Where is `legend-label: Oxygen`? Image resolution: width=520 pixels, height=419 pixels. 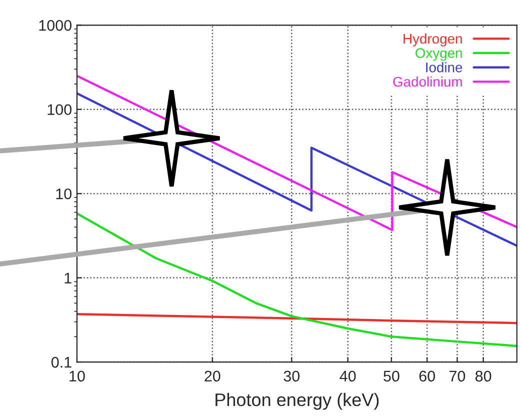
legend-label: Oxygen is located at coordinates (439, 54).